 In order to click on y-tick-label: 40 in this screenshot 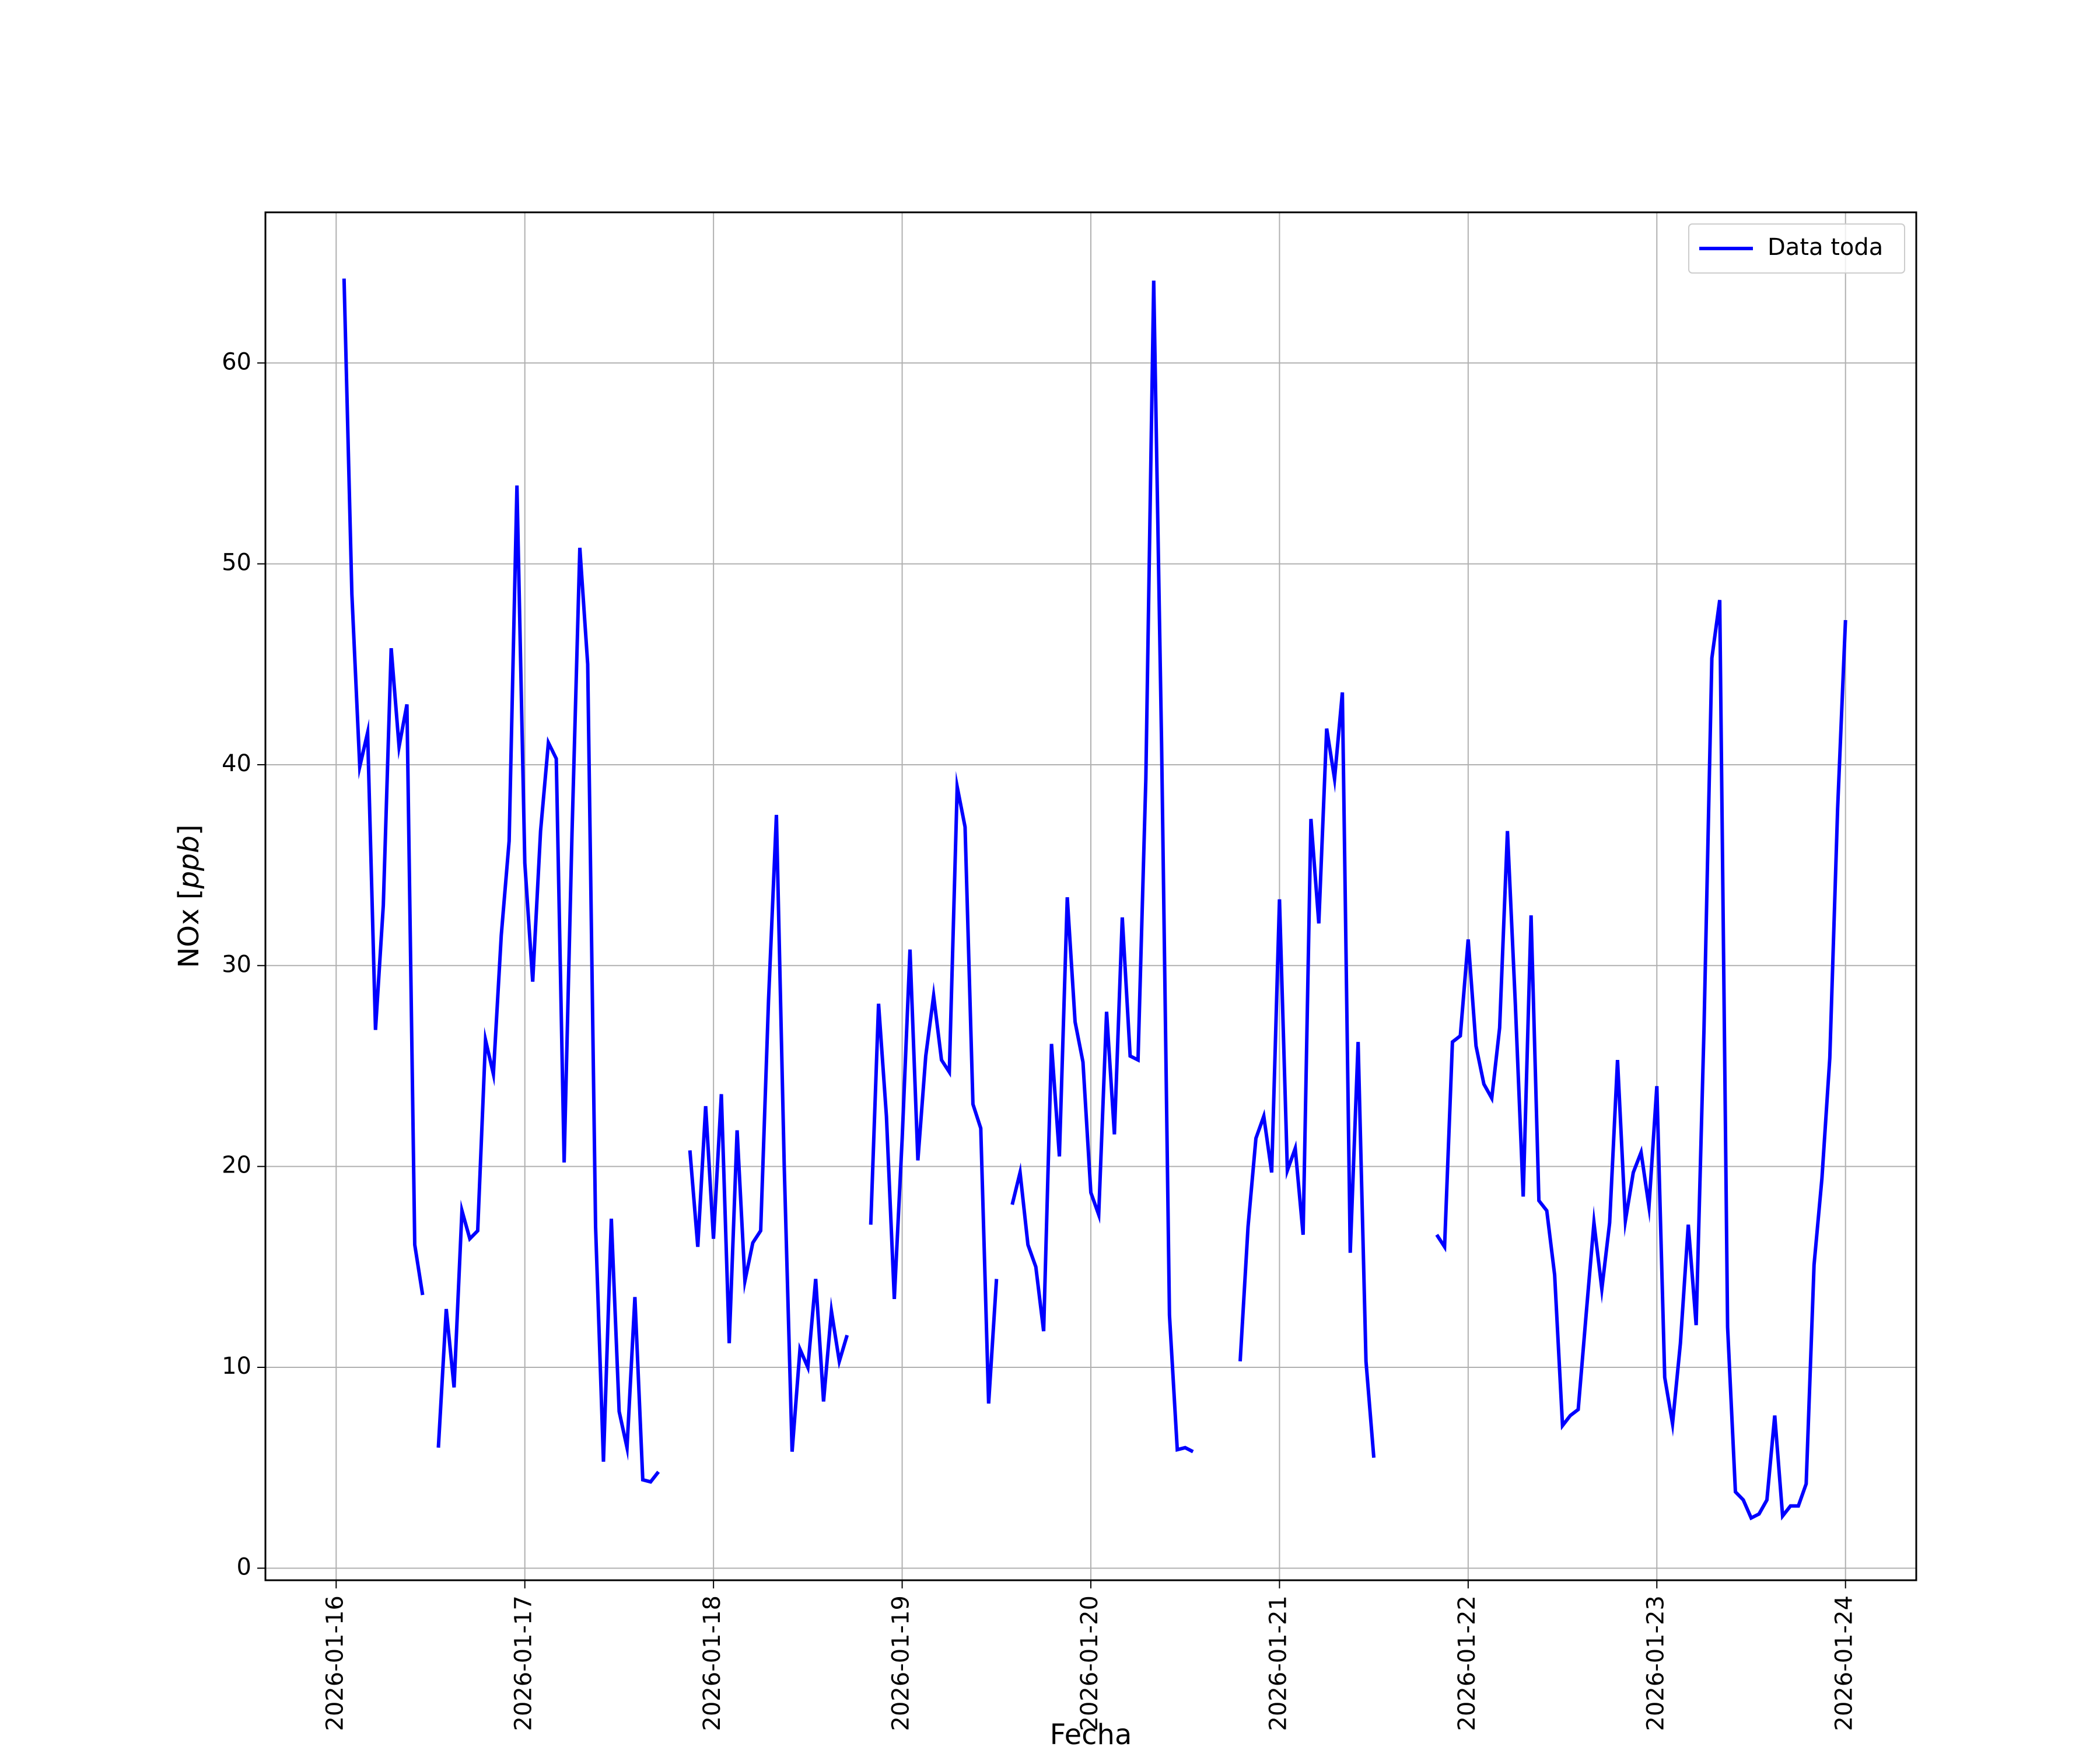, I will do `click(236, 764)`.